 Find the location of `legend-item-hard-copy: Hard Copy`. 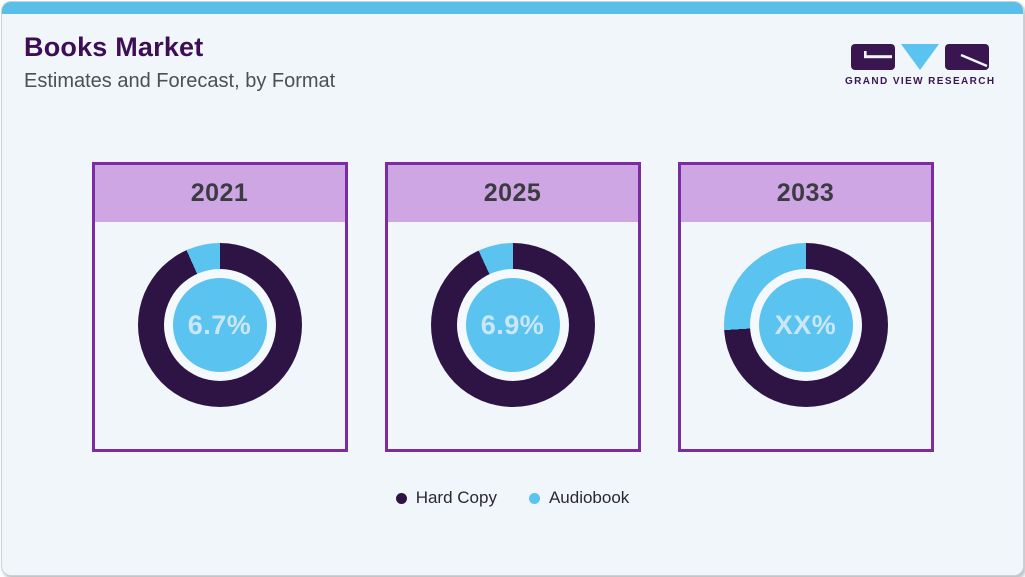

legend-item-hard-copy: Hard Copy is located at coordinates (446, 498).